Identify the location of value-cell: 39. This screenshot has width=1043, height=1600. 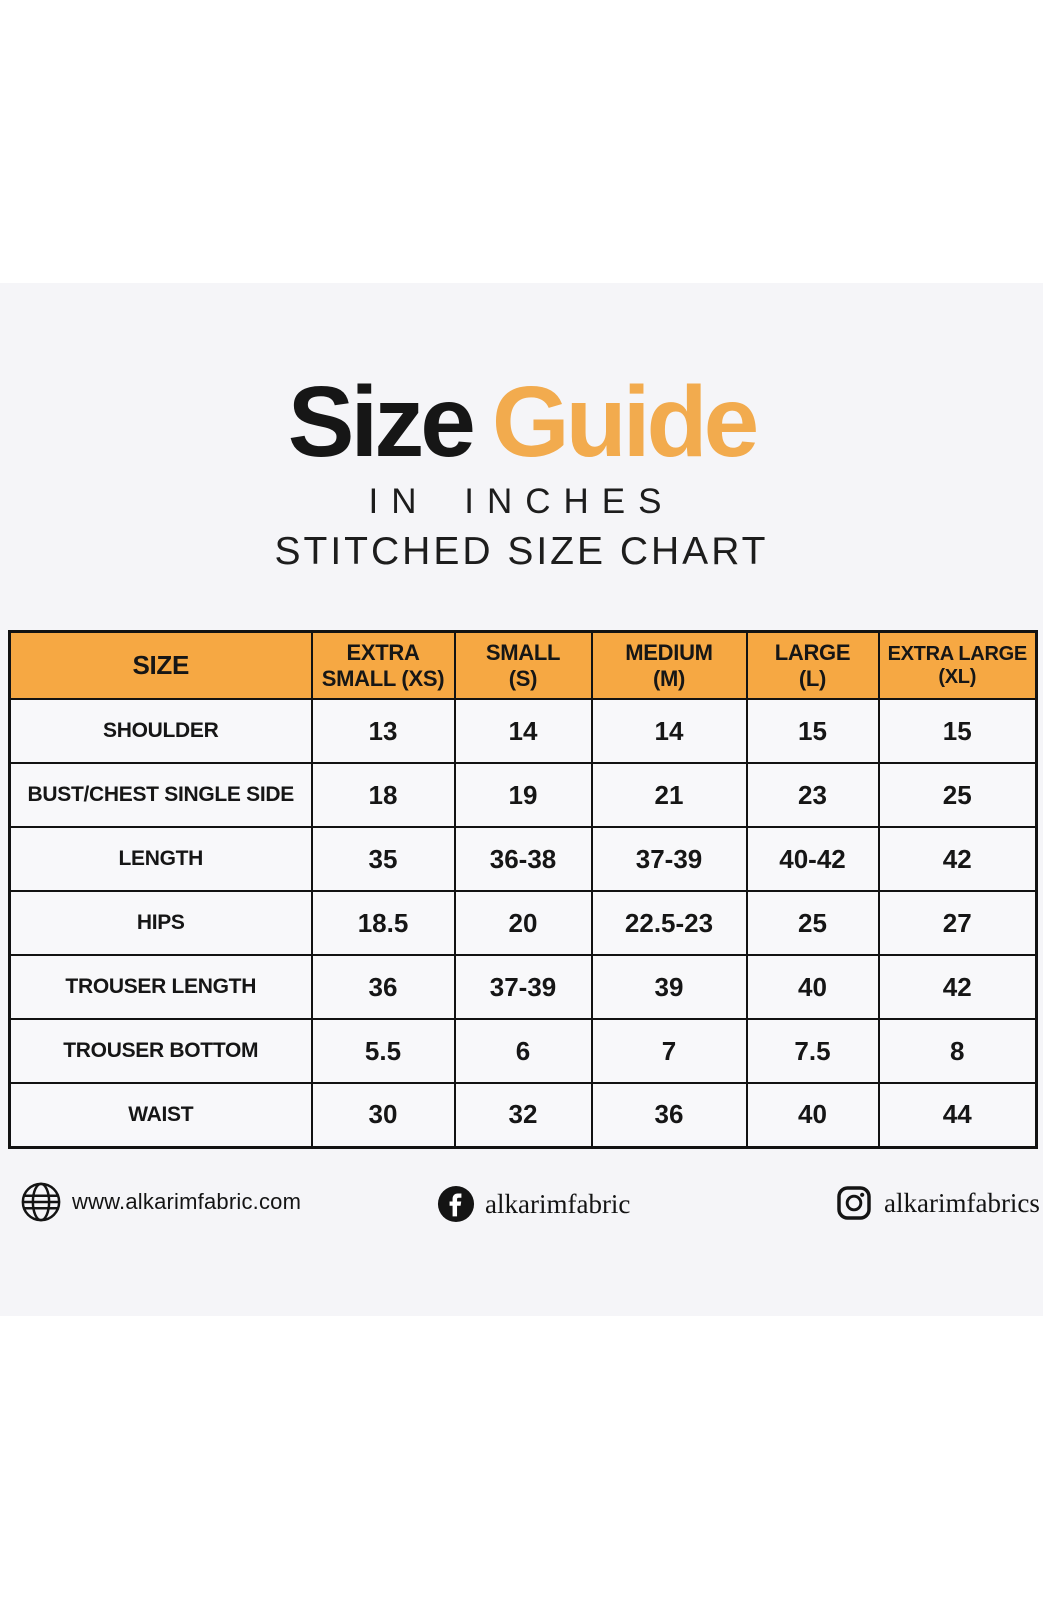
(669, 987).